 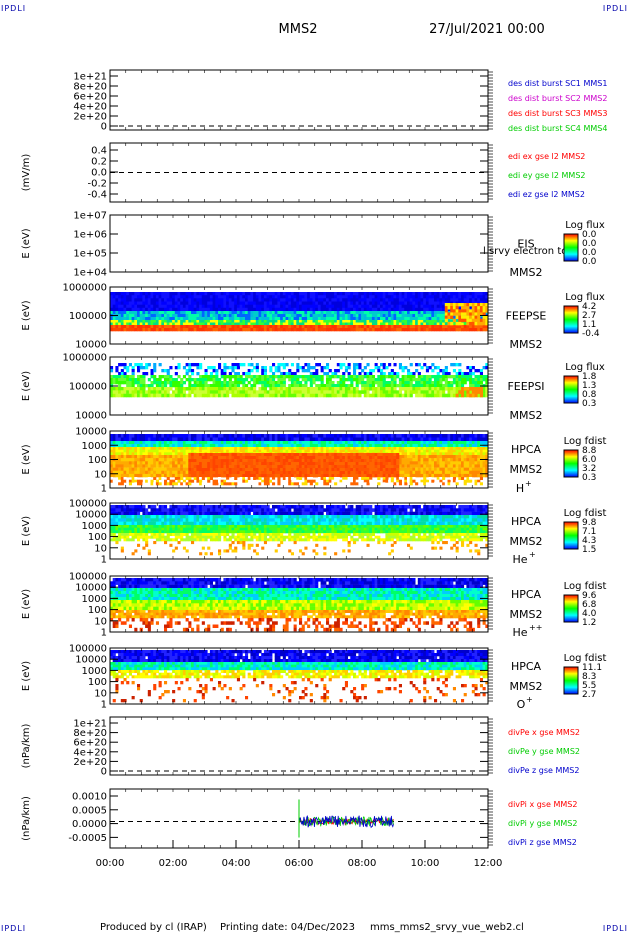 What do you see at coordinates (99, 162) in the screenshot?
I see `edi-e-ytick-label: 0.2` at bounding box center [99, 162].